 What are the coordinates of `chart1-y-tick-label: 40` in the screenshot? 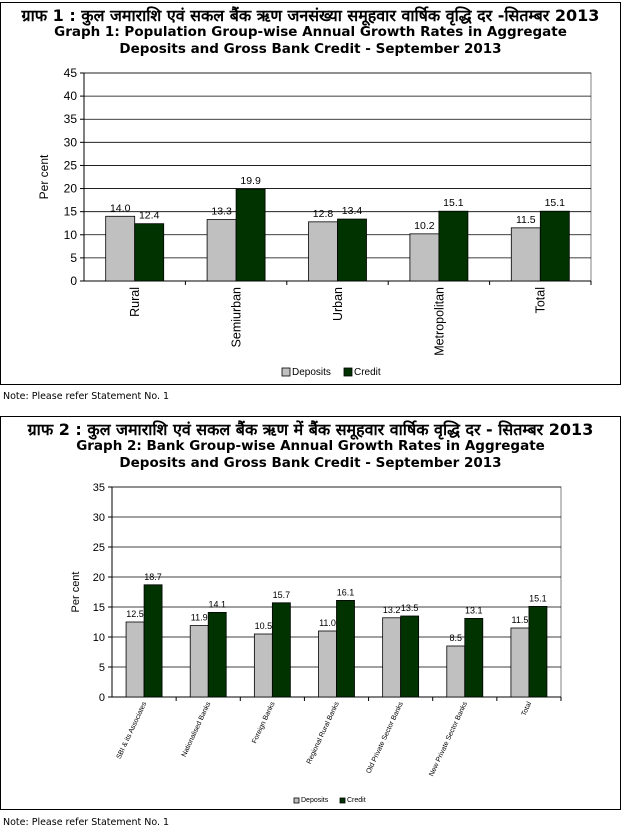 It's located at (71, 96).